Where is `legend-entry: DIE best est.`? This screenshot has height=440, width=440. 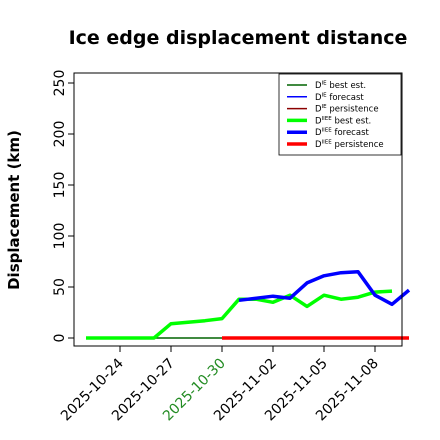 legend-entry: DIE best est. is located at coordinates (340, 86).